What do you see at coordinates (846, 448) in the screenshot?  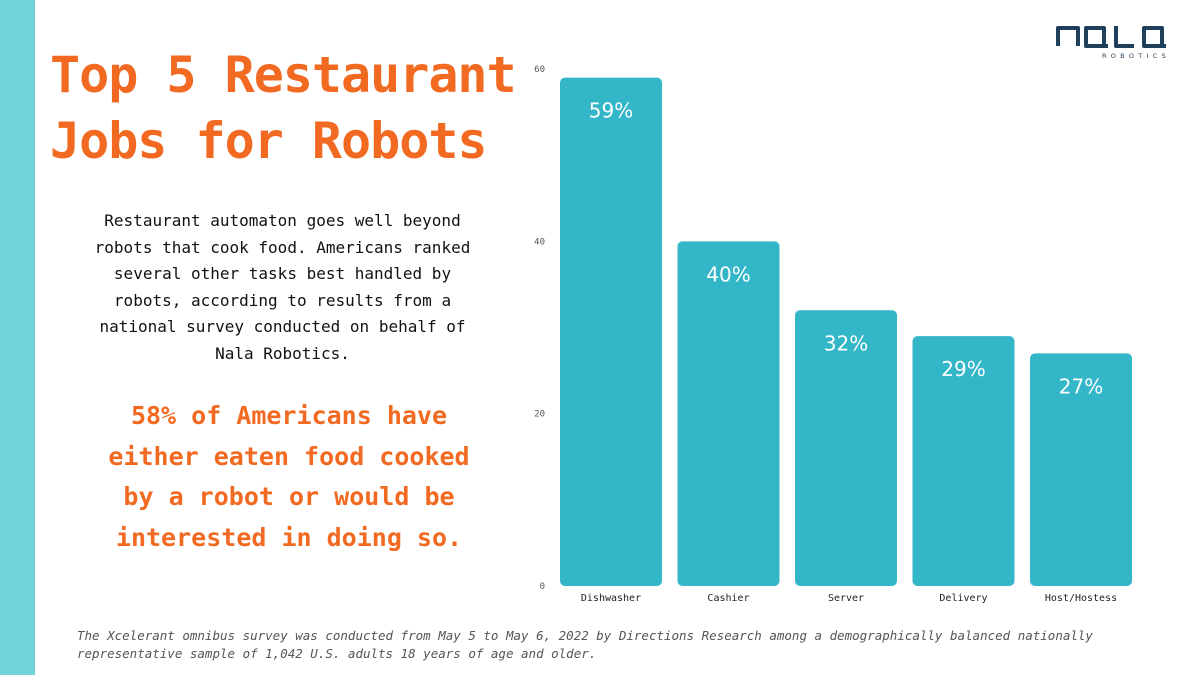 I see `bar-server` at bounding box center [846, 448].